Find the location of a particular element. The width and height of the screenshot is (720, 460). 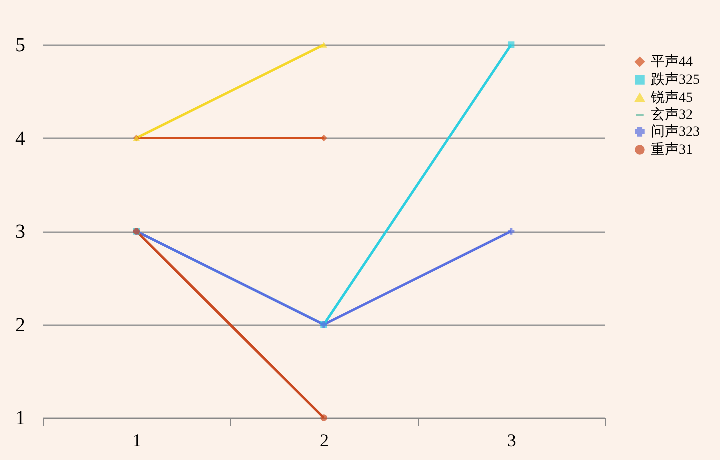

x-tick-label: 1 is located at coordinates (137, 440).